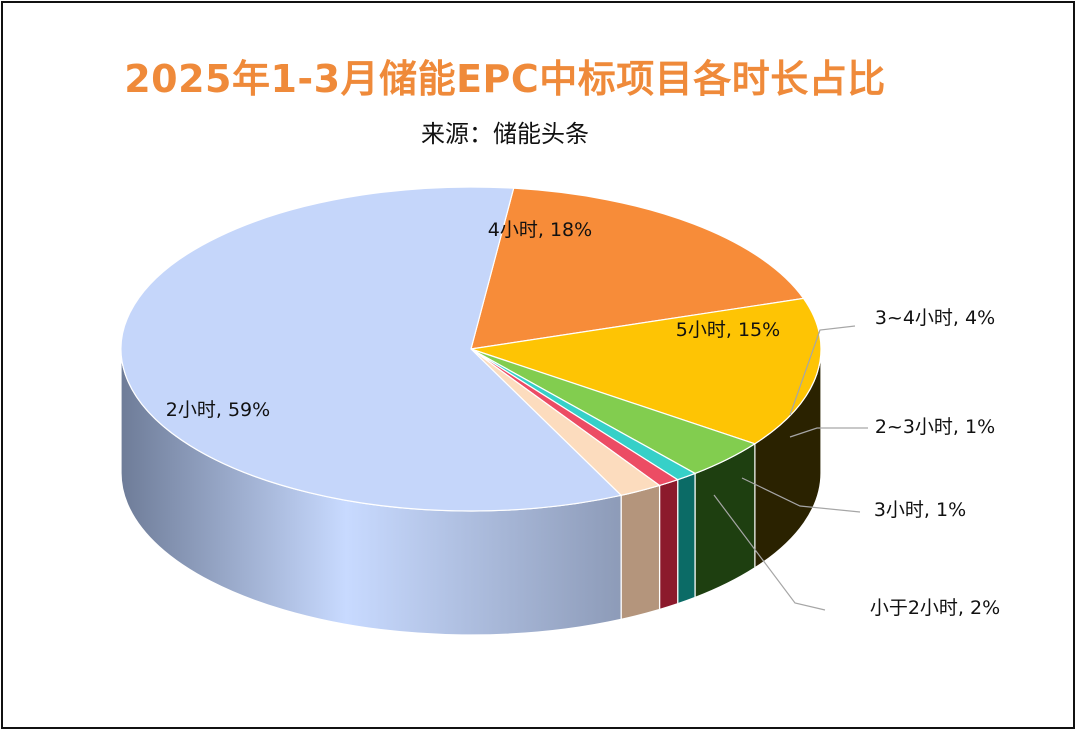  Describe the element at coordinates (505, 134) in the screenshot. I see `chart-subtitle: 来源：储能头条` at that location.